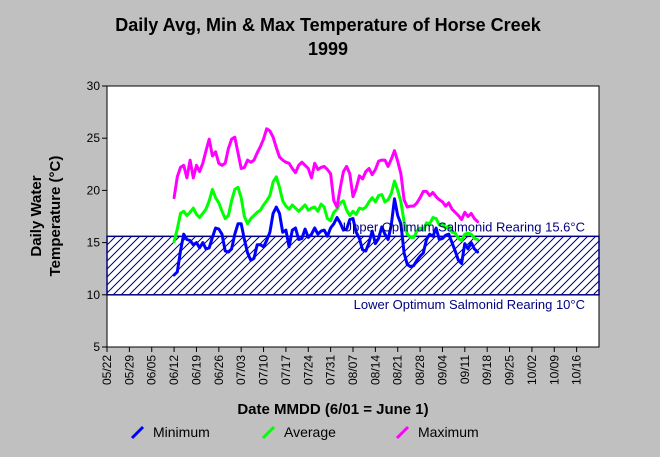  I want to click on x-tick-label: 08/07, so click(353, 370).